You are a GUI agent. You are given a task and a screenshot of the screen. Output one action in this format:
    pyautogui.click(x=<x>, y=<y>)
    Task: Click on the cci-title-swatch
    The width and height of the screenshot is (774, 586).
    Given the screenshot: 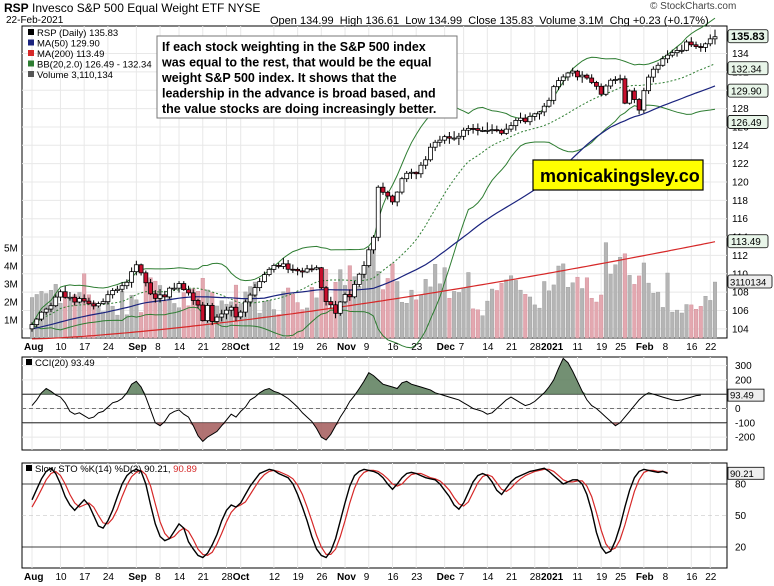 What is the action you would take?
    pyautogui.click(x=29, y=362)
    